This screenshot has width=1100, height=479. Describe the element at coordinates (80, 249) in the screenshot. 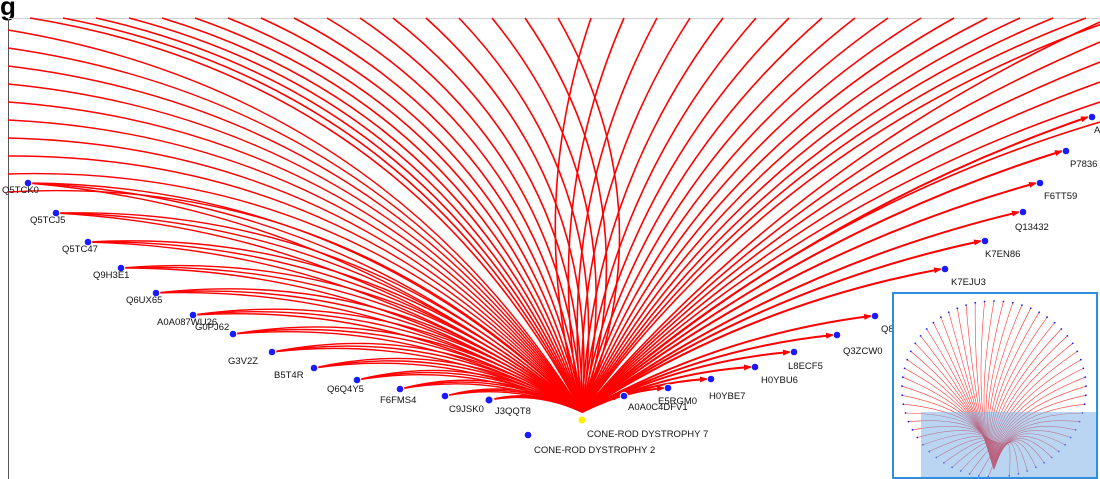

I see `protein-node-label: Q5TC47` at that location.